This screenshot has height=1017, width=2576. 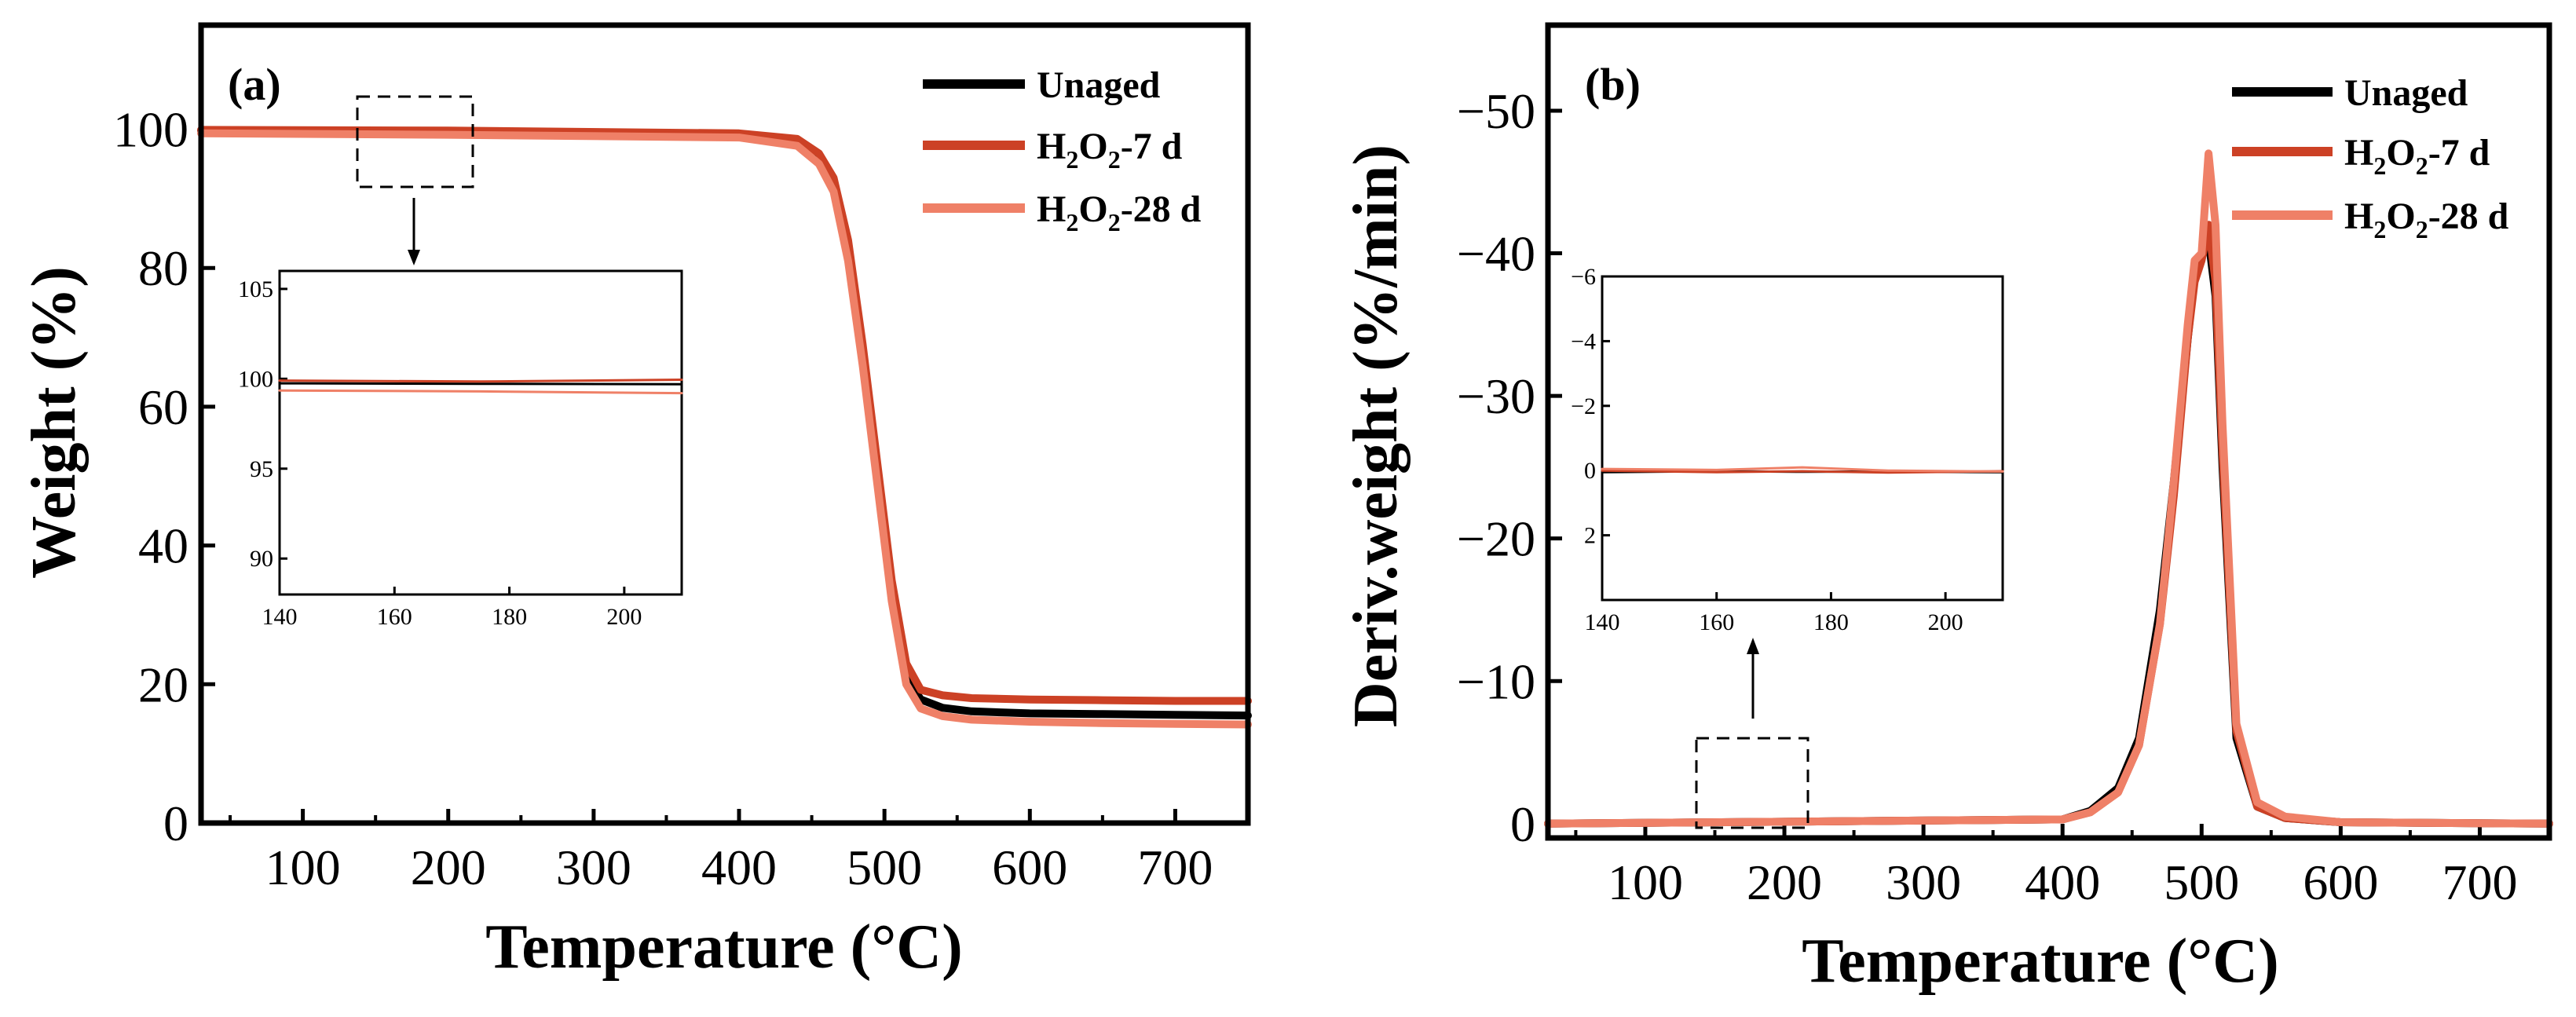 What do you see at coordinates (594, 867) in the screenshot?
I see `a-x-tick-label-300: 300` at bounding box center [594, 867].